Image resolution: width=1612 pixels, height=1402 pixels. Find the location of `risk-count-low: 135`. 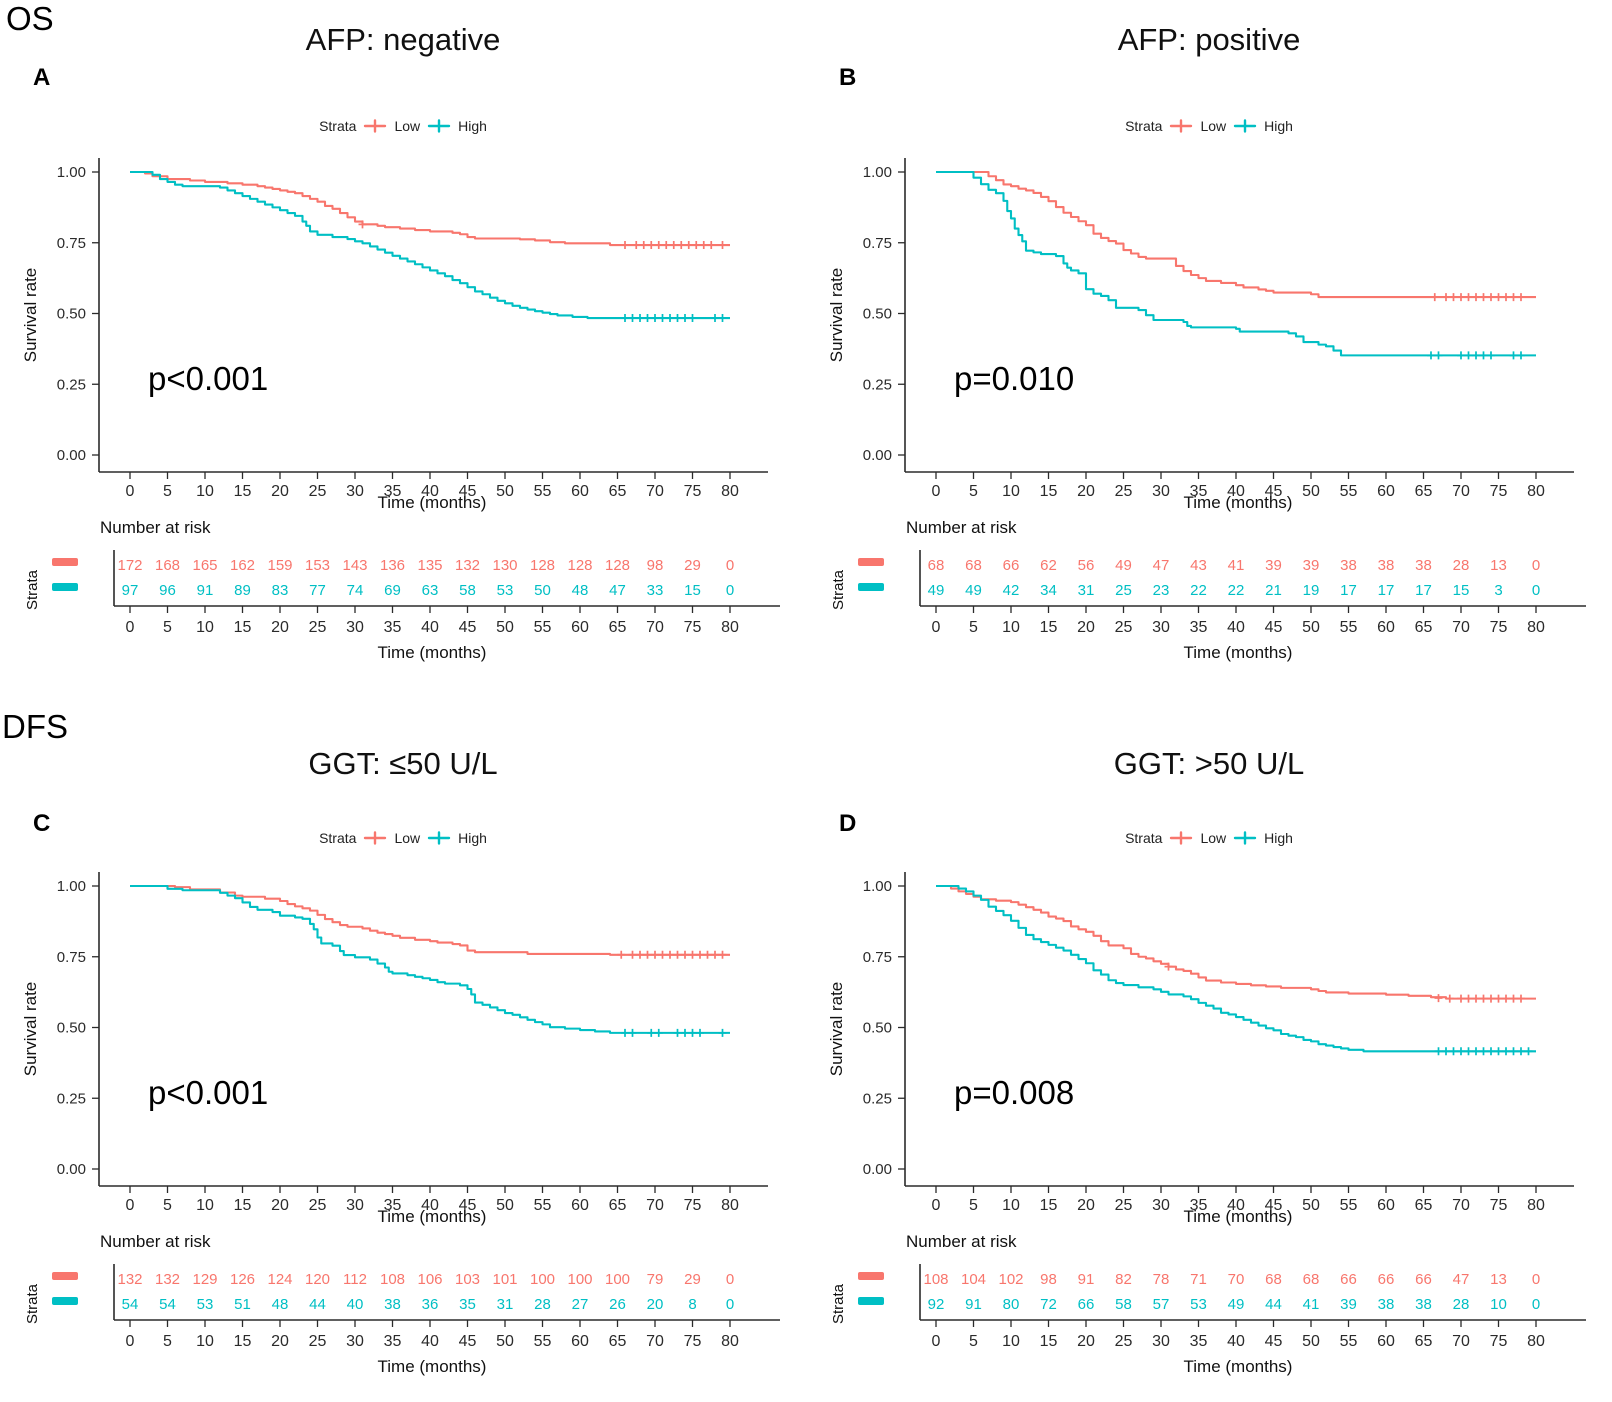

risk-count-low: 135 is located at coordinates (429, 565).